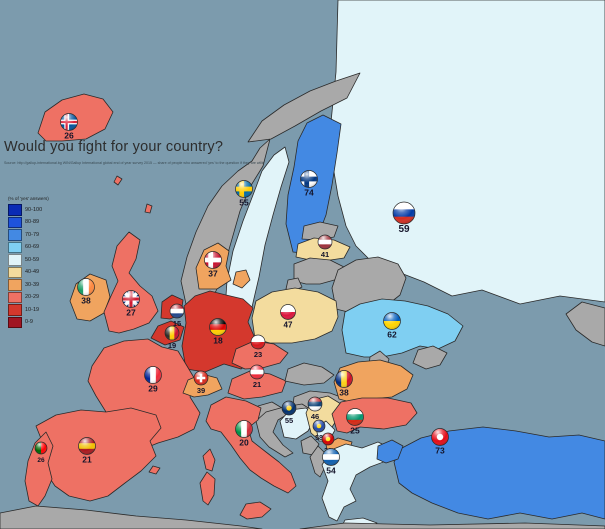 The height and width of the screenshot is (529, 605). What do you see at coordinates (154, 470) in the screenshot?
I see `country-shape-balearics` at bounding box center [154, 470].